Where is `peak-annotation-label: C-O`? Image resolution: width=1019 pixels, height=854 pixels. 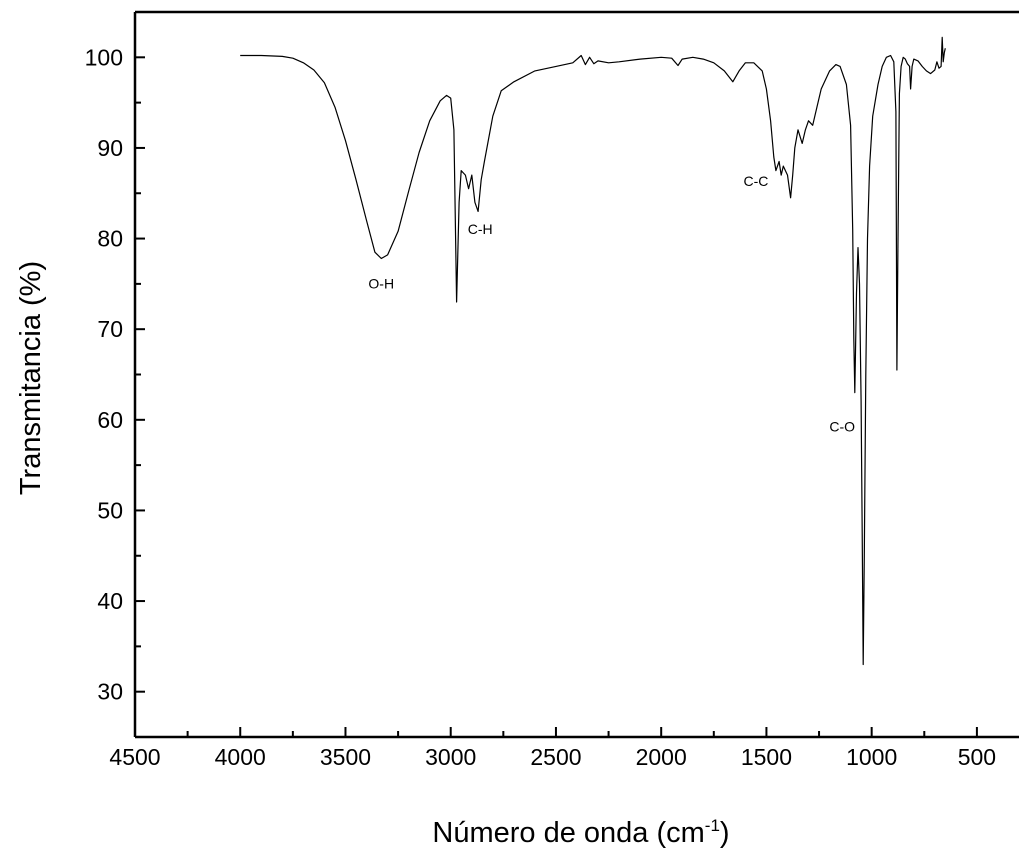 peak-annotation-label: C-O is located at coordinates (842, 427).